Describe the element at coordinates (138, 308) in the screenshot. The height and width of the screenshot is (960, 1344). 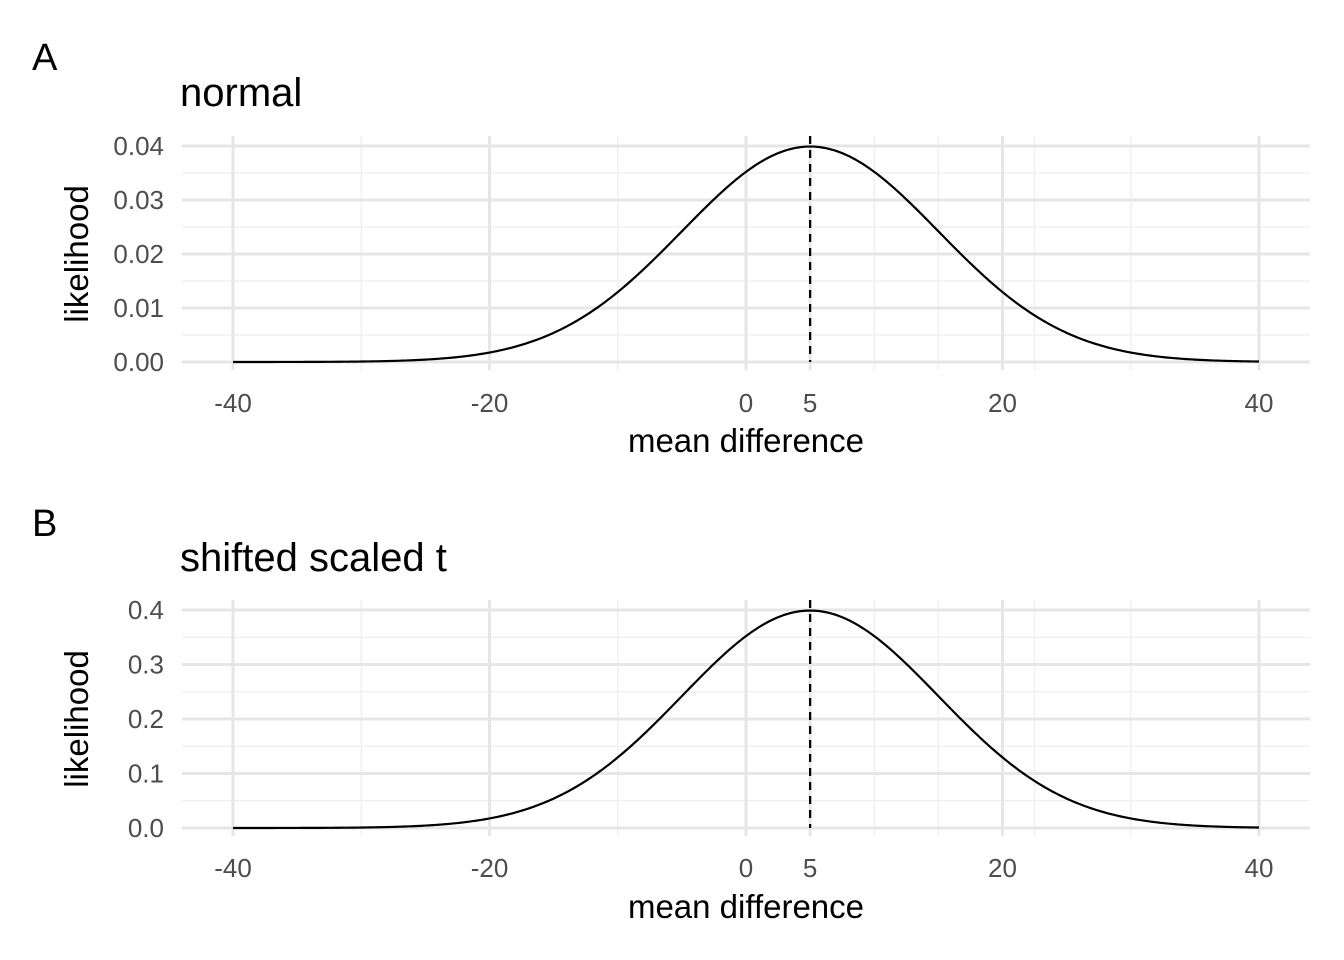
I see `y-tick-label: 0.01` at that location.